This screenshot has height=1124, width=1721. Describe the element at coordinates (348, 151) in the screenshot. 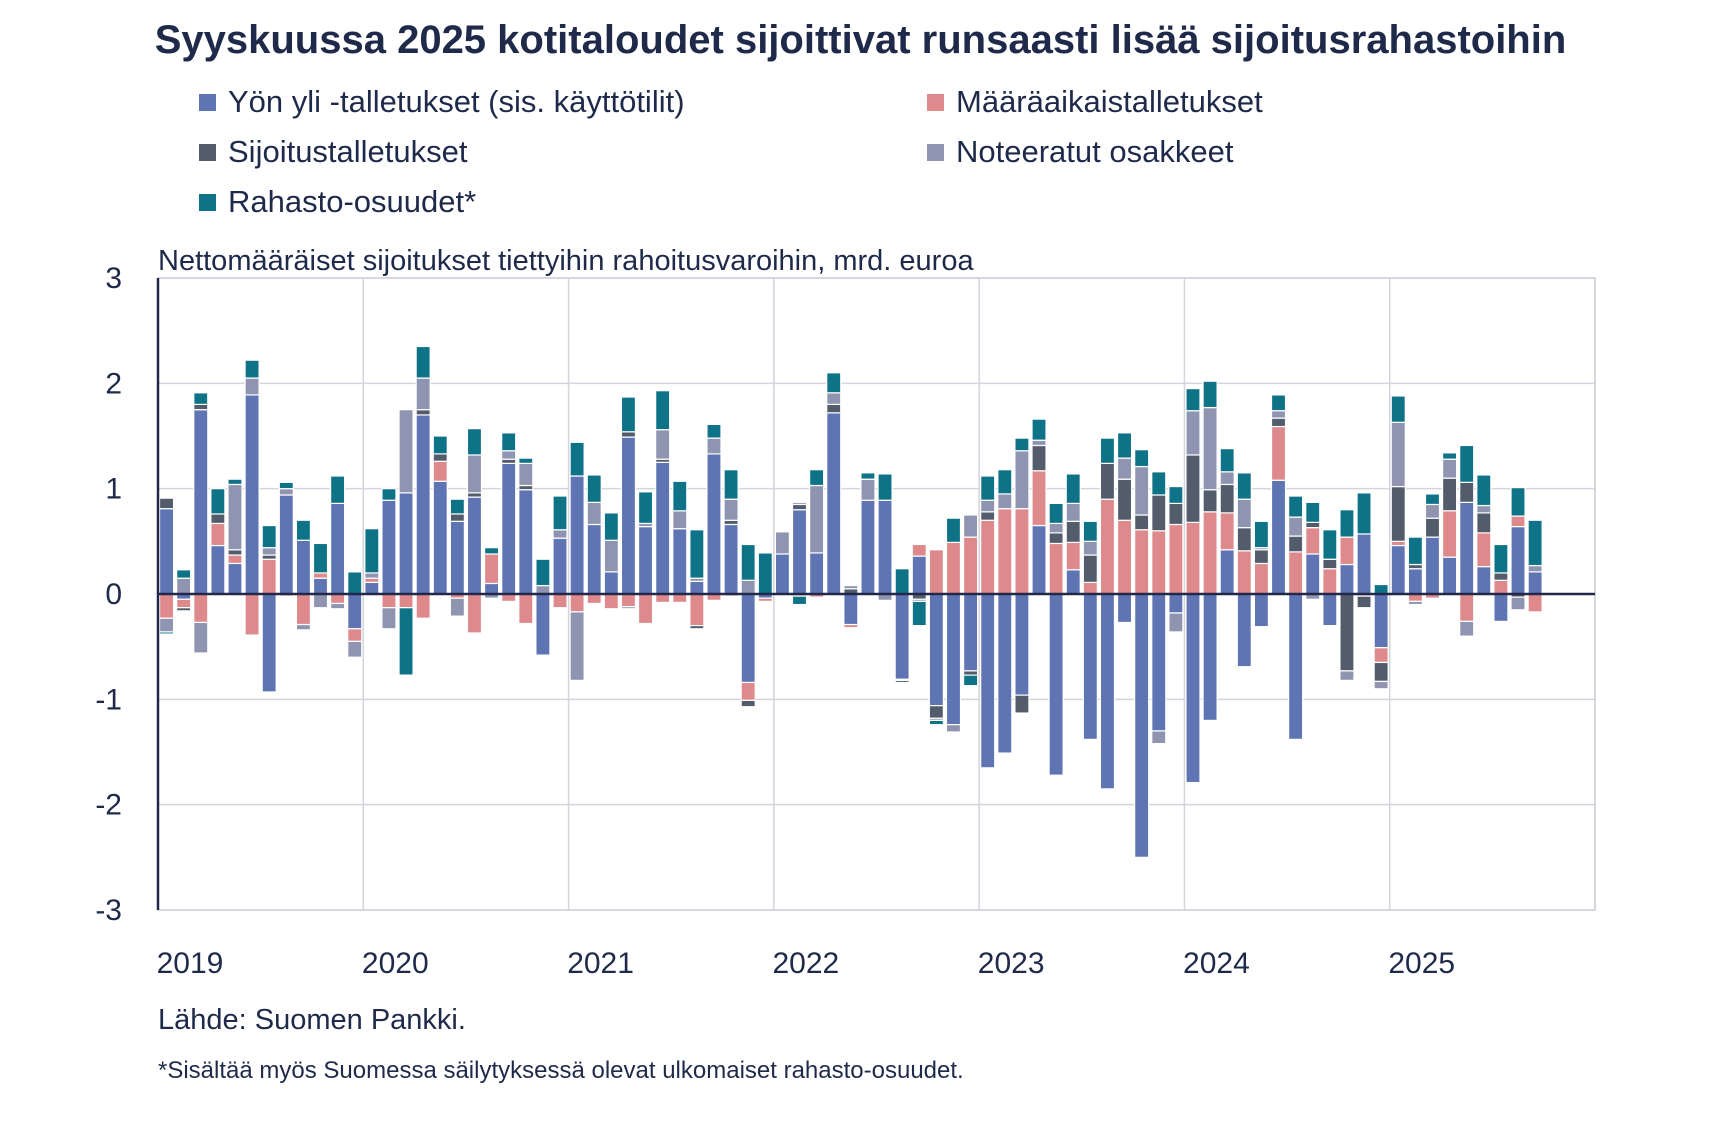

I see `legend-label: Sijoitustalletukset` at that location.